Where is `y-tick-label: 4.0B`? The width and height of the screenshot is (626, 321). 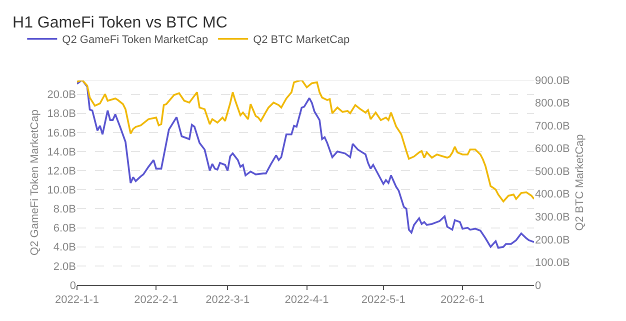
y-tick-label: 4.0B is located at coordinates (64, 248).